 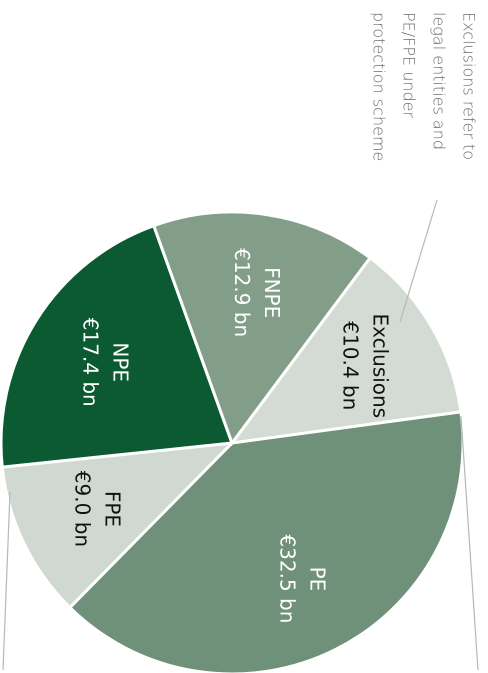 I want to click on slice-label: PE€32.5 bn, so click(x=303, y=578).